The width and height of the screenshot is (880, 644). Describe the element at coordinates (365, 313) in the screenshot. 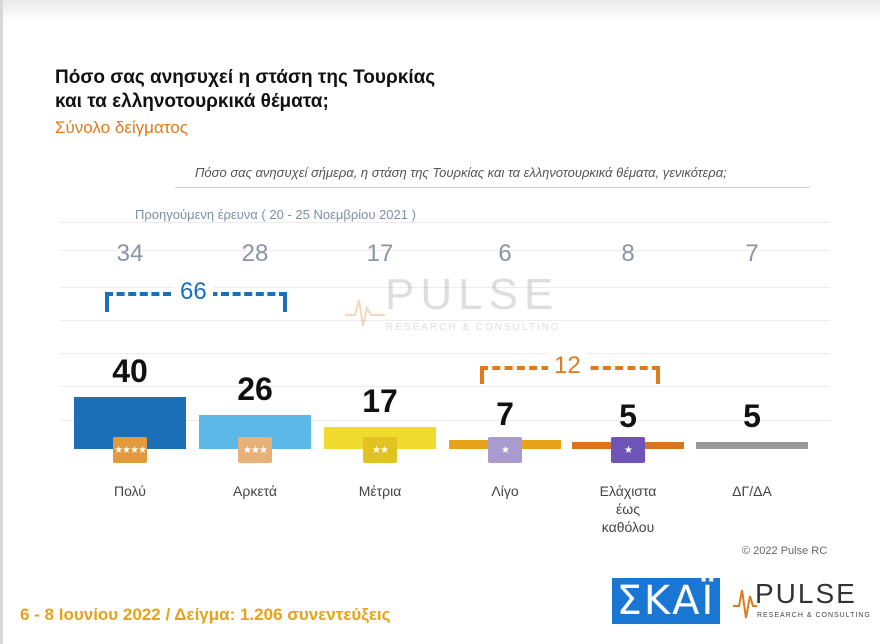

I see `watermark-pulse-icon` at that location.